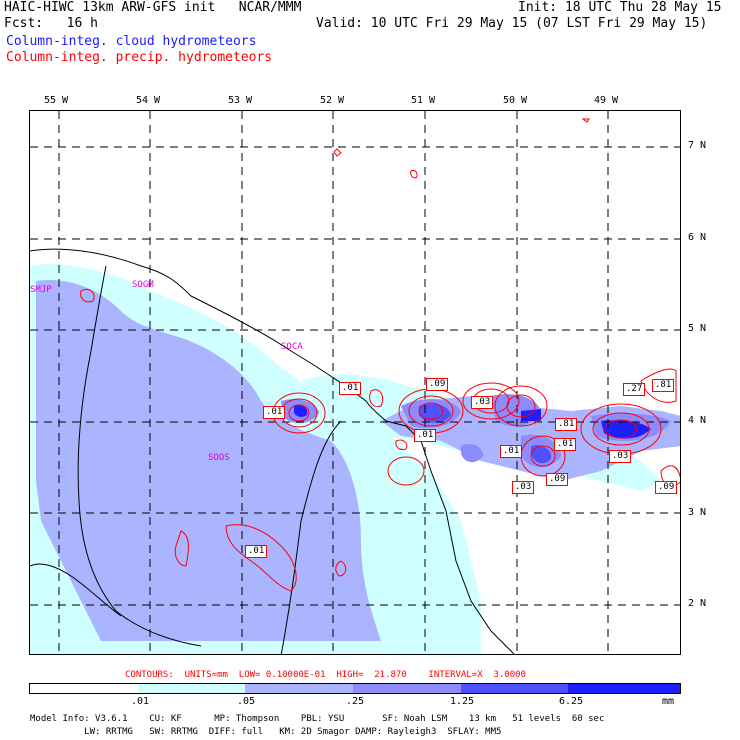  What do you see at coordinates (668, 701) in the screenshot?
I see `colorbar-units: mm` at bounding box center [668, 701].